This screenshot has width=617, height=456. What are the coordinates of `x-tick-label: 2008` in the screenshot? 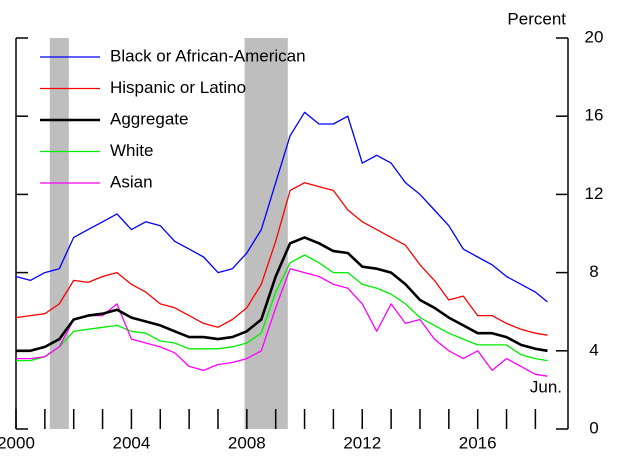 It's located at (247, 442).